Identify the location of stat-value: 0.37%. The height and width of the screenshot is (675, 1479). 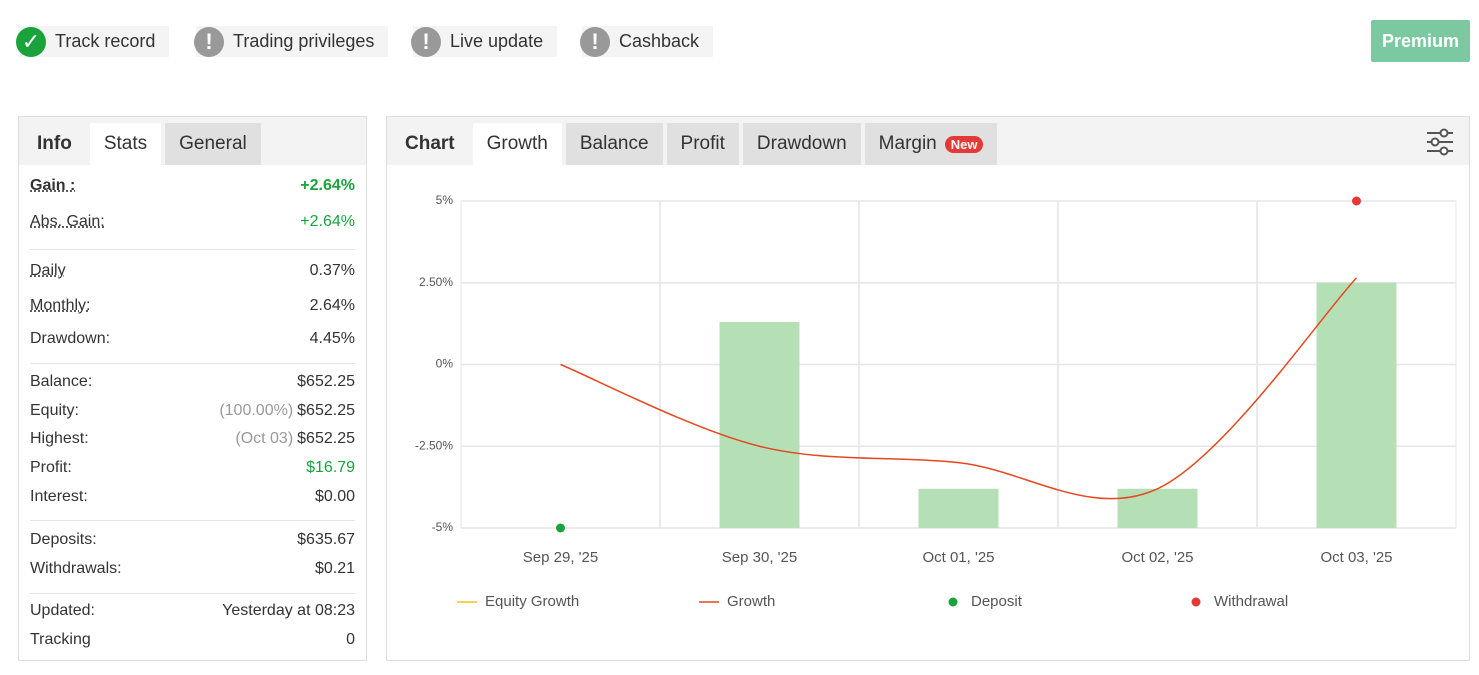
(332, 270).